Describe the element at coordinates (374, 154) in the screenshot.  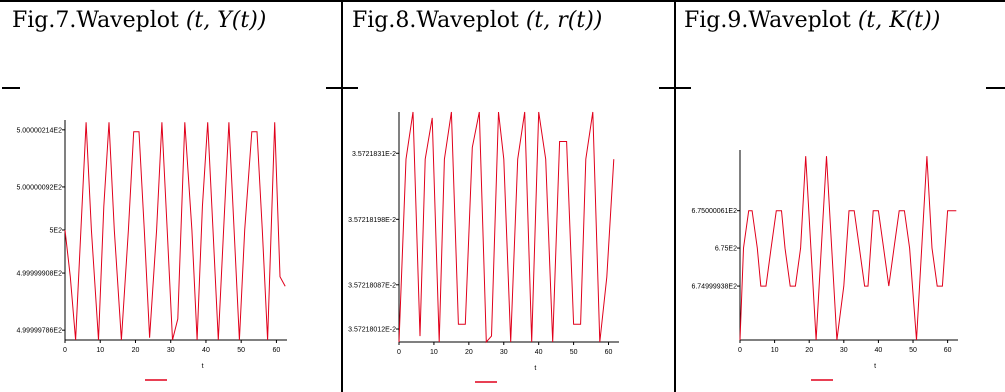
I see `y-tick-label: 3.5721831E-2` at that location.